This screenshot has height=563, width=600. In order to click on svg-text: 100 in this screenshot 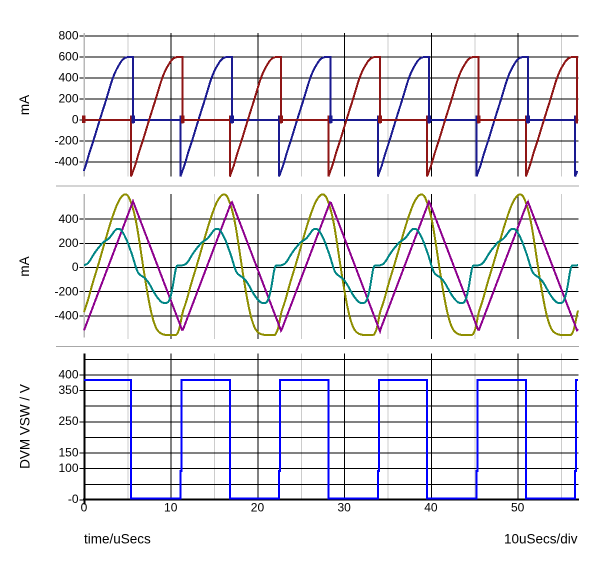, I will do `click(68, 468)`.